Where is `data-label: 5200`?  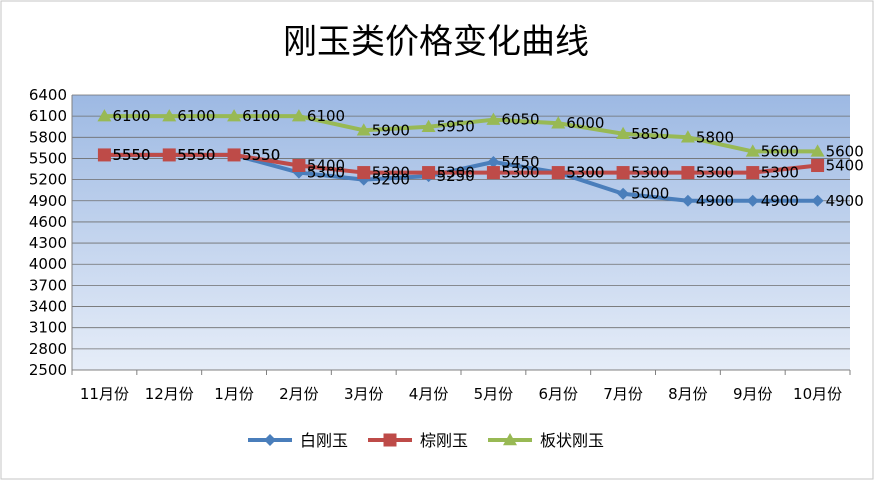 data-label: 5200 is located at coordinates (391, 180).